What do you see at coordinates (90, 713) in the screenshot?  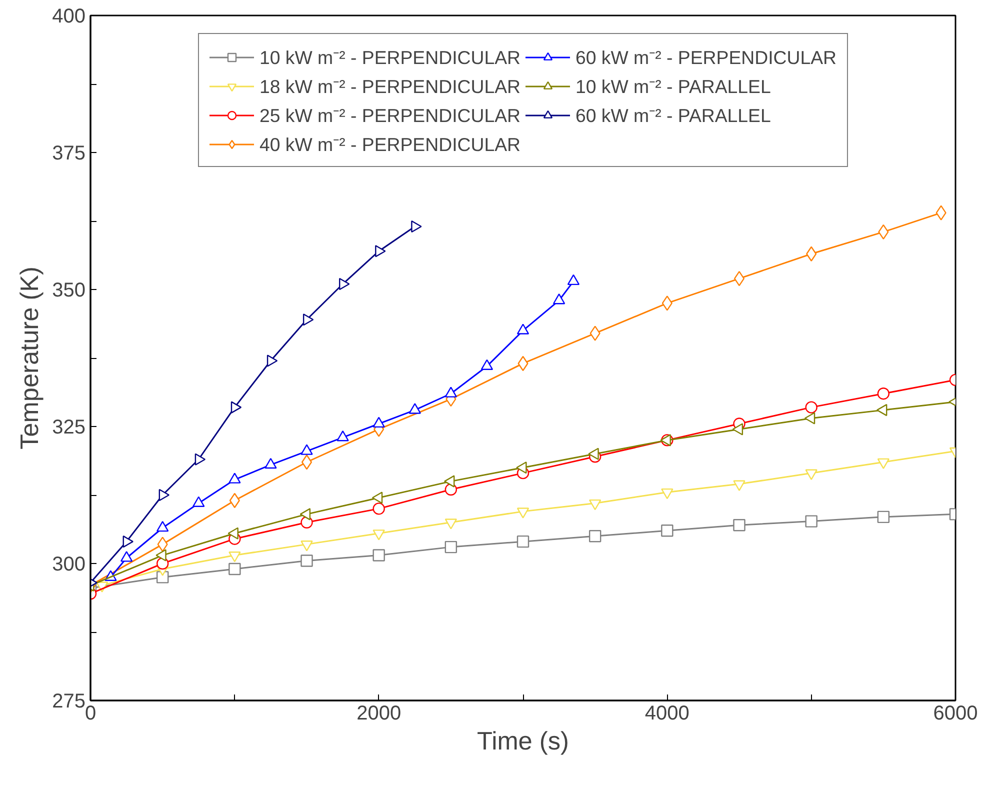 I see `x-tick-label: 0` at bounding box center [90, 713].